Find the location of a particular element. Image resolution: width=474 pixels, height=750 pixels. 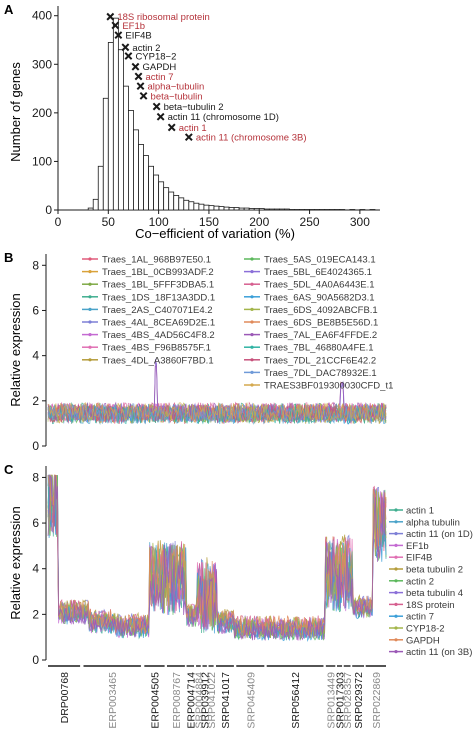

legend-entry: beta tubulin 4 is located at coordinates (434, 593).